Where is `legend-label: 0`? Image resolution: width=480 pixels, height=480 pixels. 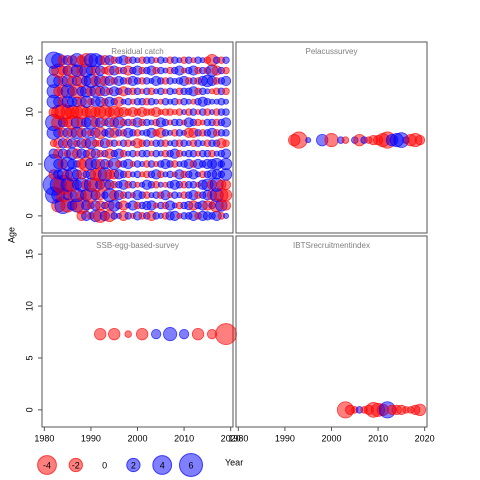 legend-label: 0 is located at coordinates (104, 465).